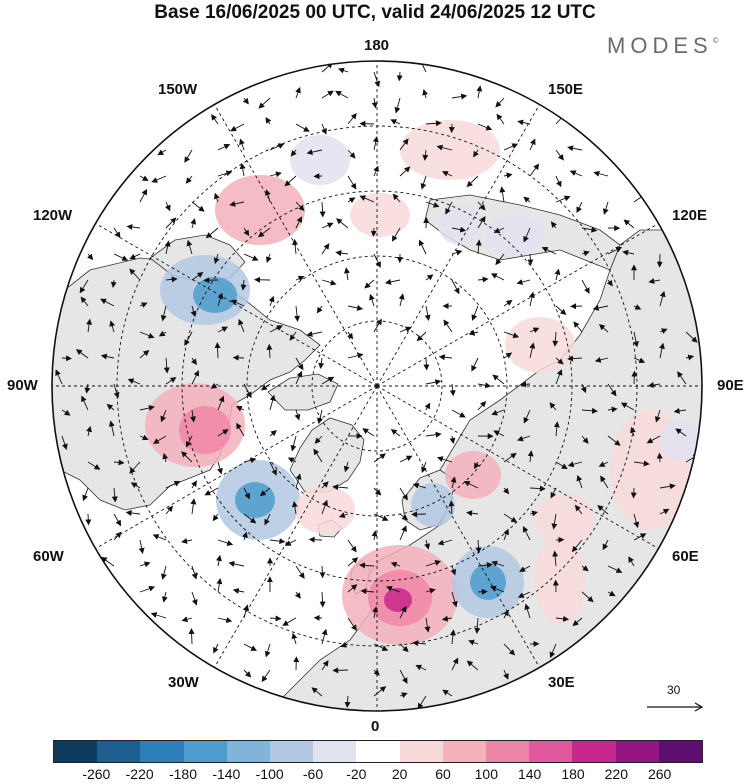 This screenshot has height=784, width=750. What do you see at coordinates (183, 774) in the screenshot?
I see `colorbar-tick-label: -180` at bounding box center [183, 774].